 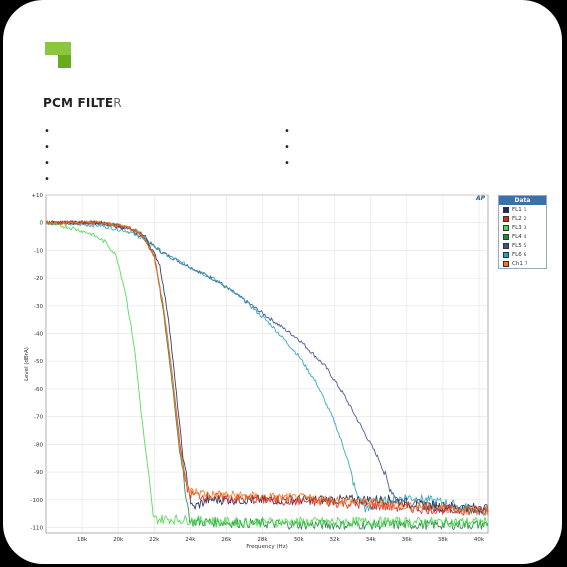 I want to click on legend-title: Data, so click(x=522, y=200).